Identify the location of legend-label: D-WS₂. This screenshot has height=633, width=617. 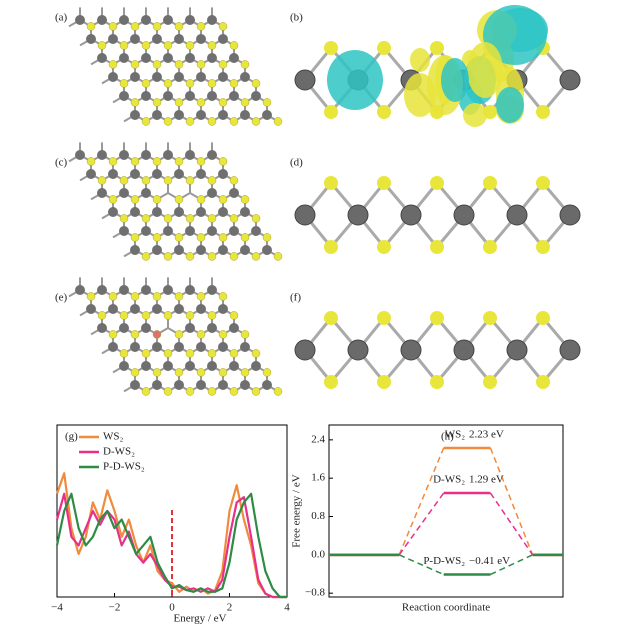
(119, 452).